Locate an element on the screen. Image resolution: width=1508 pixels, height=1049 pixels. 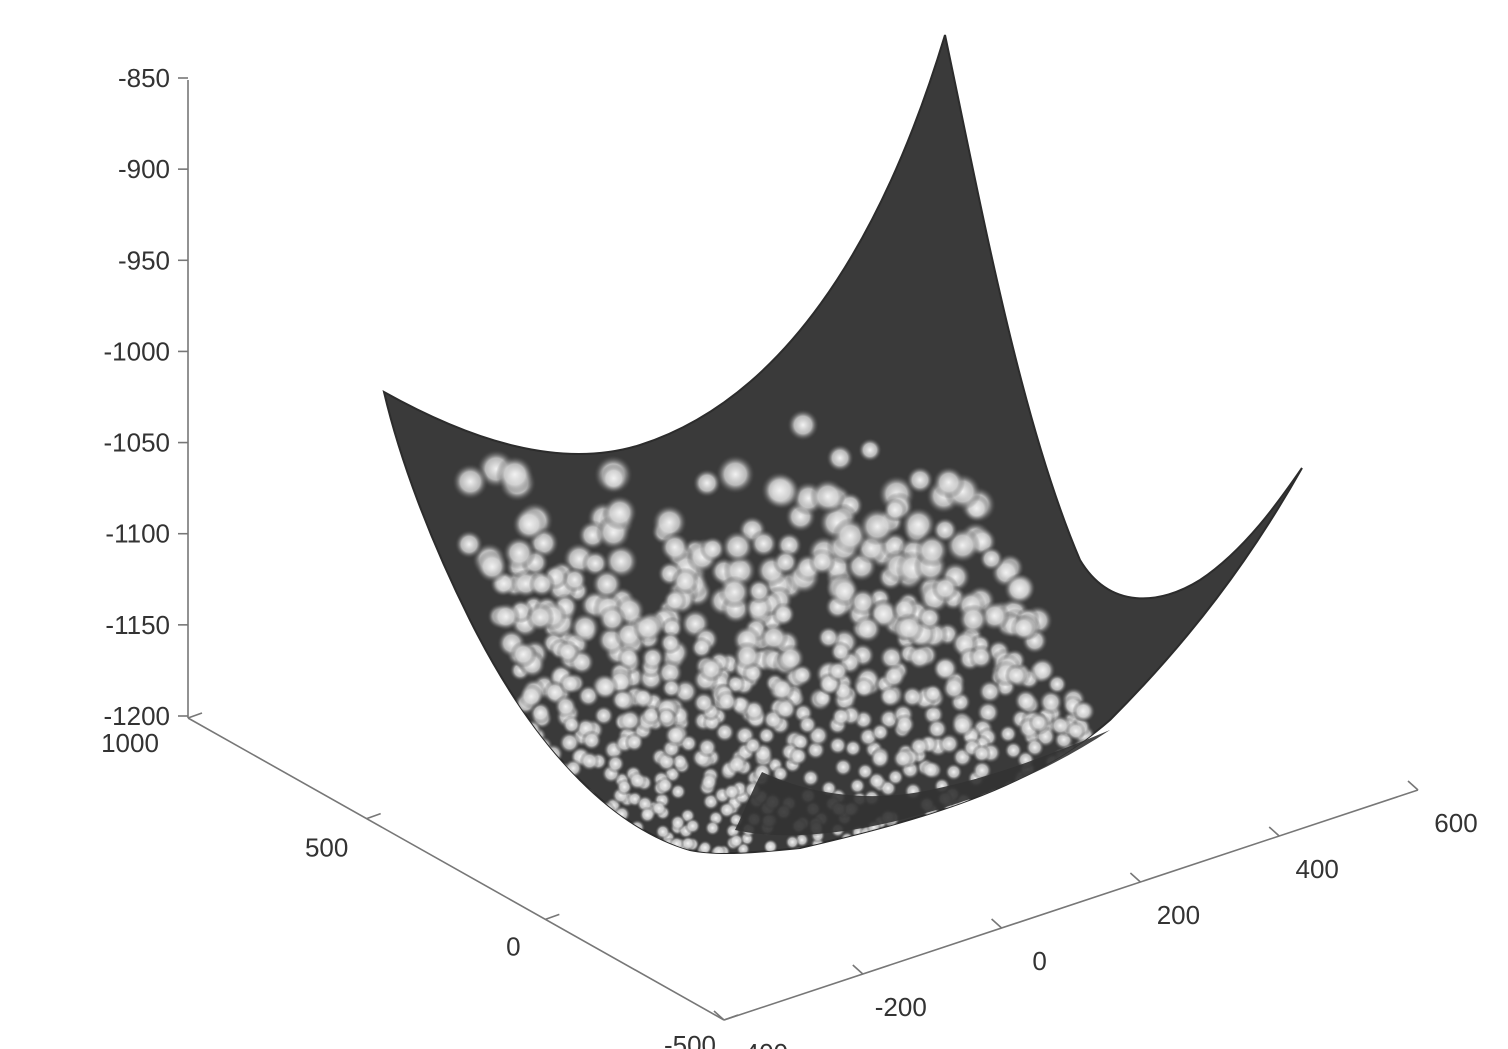
x-tick-label: 600 is located at coordinates (1455, 823).